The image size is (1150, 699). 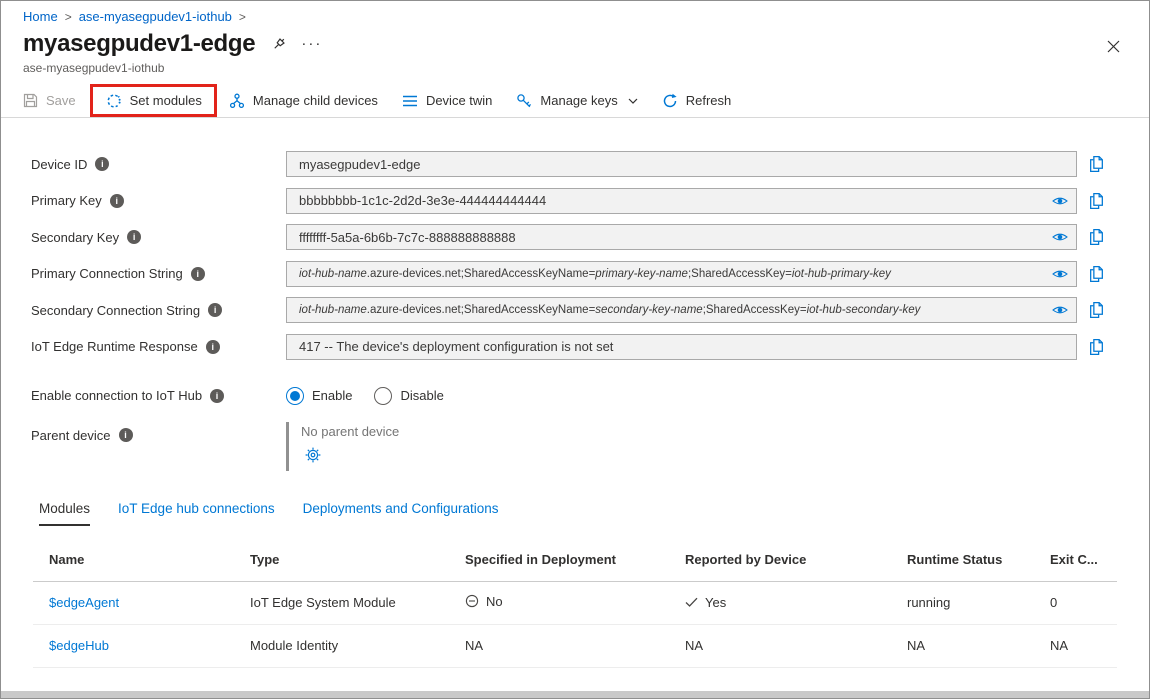 I want to click on edgehub-link: $edgeHub, so click(x=79, y=645).